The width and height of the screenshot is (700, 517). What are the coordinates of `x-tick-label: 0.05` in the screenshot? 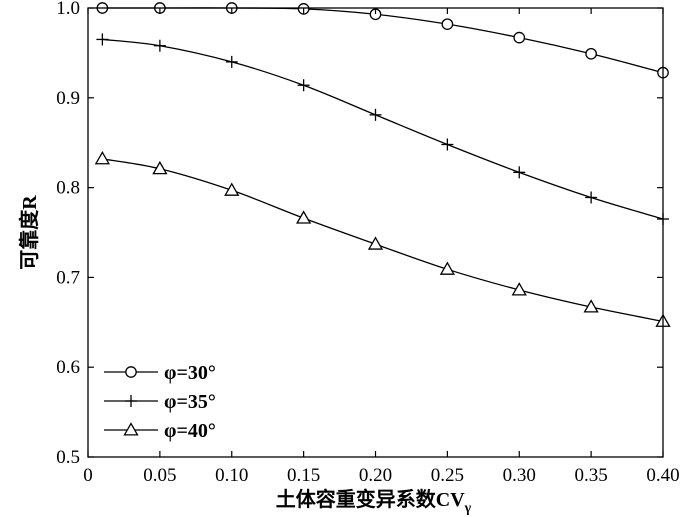 It's located at (159, 475).